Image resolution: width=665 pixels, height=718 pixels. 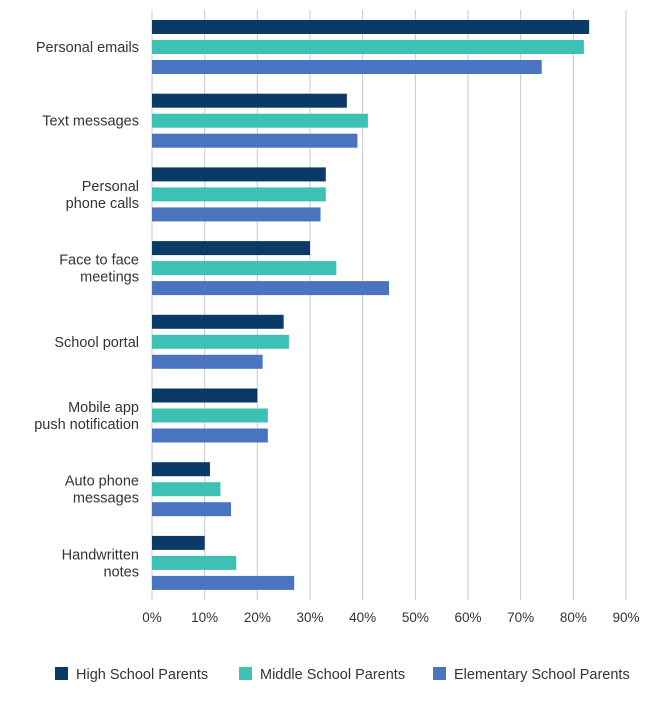 What do you see at coordinates (362, 617) in the screenshot?
I see `x-tick-label: 40%` at bounding box center [362, 617].